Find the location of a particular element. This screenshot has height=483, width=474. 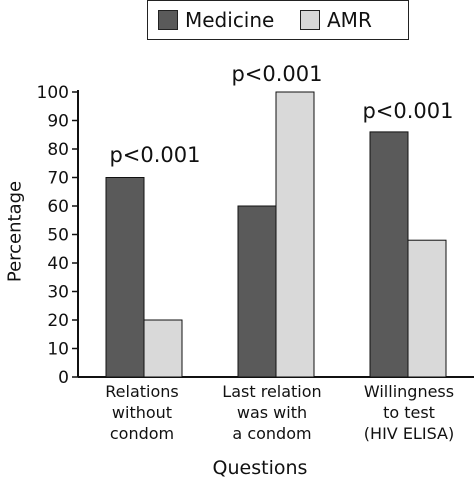

legend-label-amr: AMR is located at coordinates (349, 20).